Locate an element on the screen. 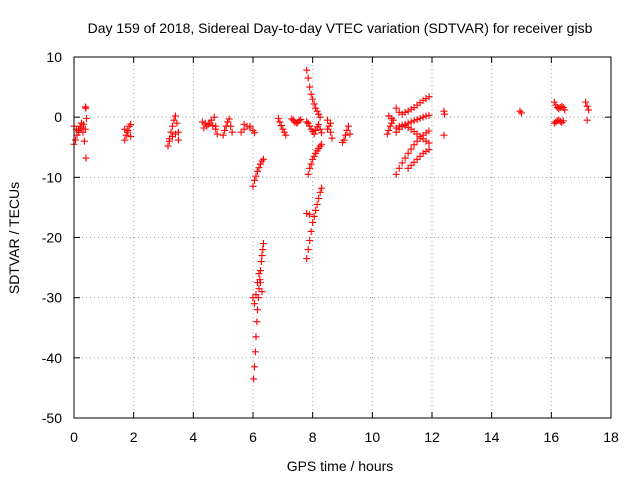 Image resolution: width=640 pixels, height=480 pixels. series-seg-11b is located at coordinates (412, 123).